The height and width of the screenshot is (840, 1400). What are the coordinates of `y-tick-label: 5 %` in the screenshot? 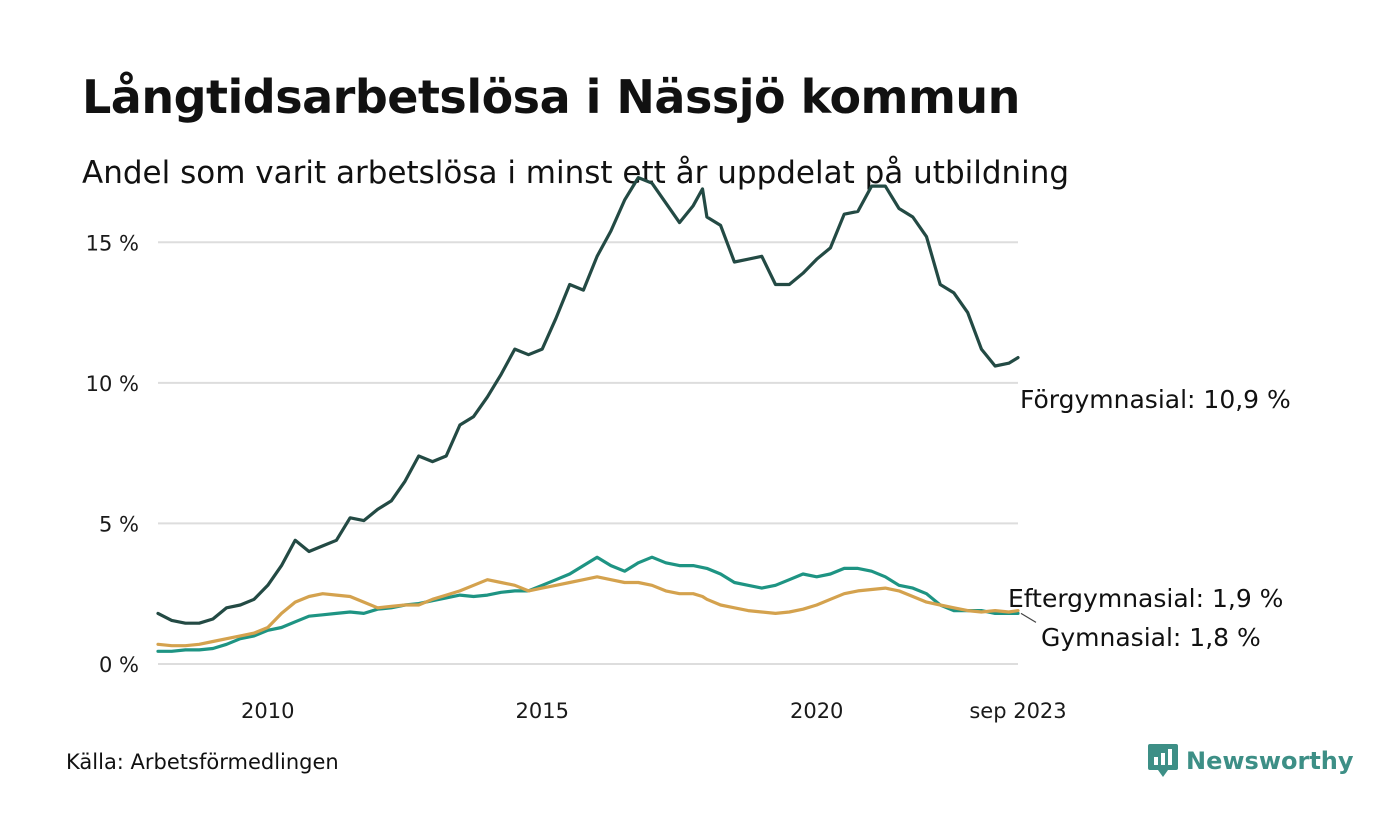 It's located at (119, 524).